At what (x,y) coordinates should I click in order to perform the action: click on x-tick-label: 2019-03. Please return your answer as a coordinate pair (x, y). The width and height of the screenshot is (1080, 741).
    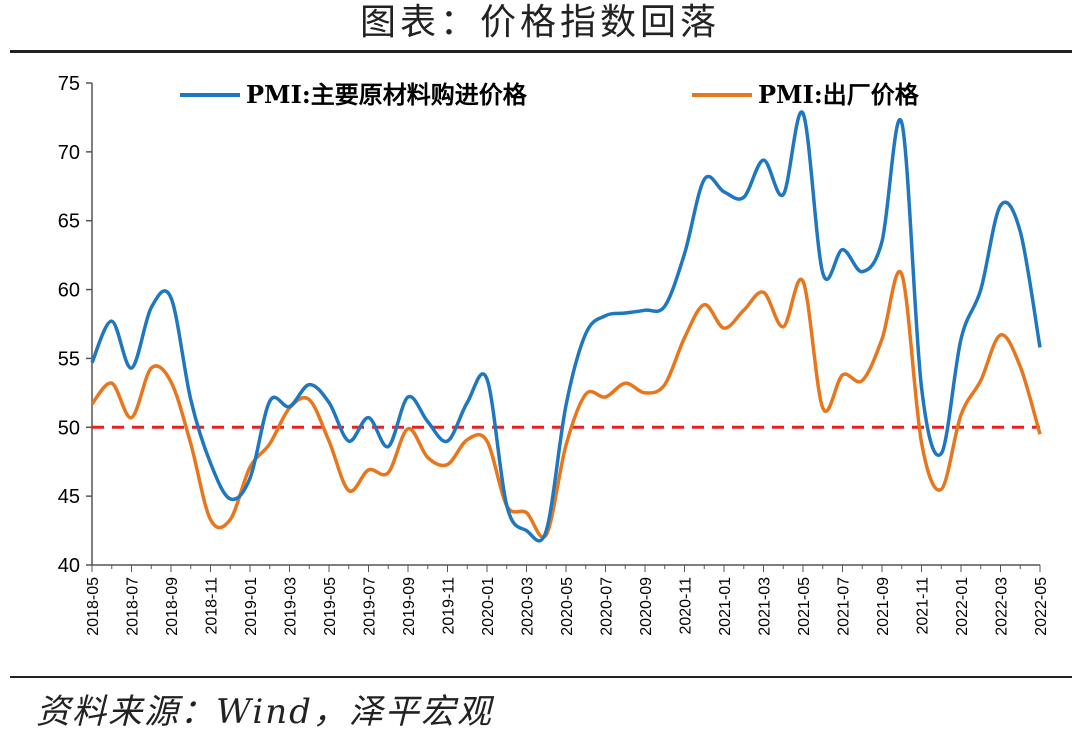
    Looking at the image, I should click on (291, 606).